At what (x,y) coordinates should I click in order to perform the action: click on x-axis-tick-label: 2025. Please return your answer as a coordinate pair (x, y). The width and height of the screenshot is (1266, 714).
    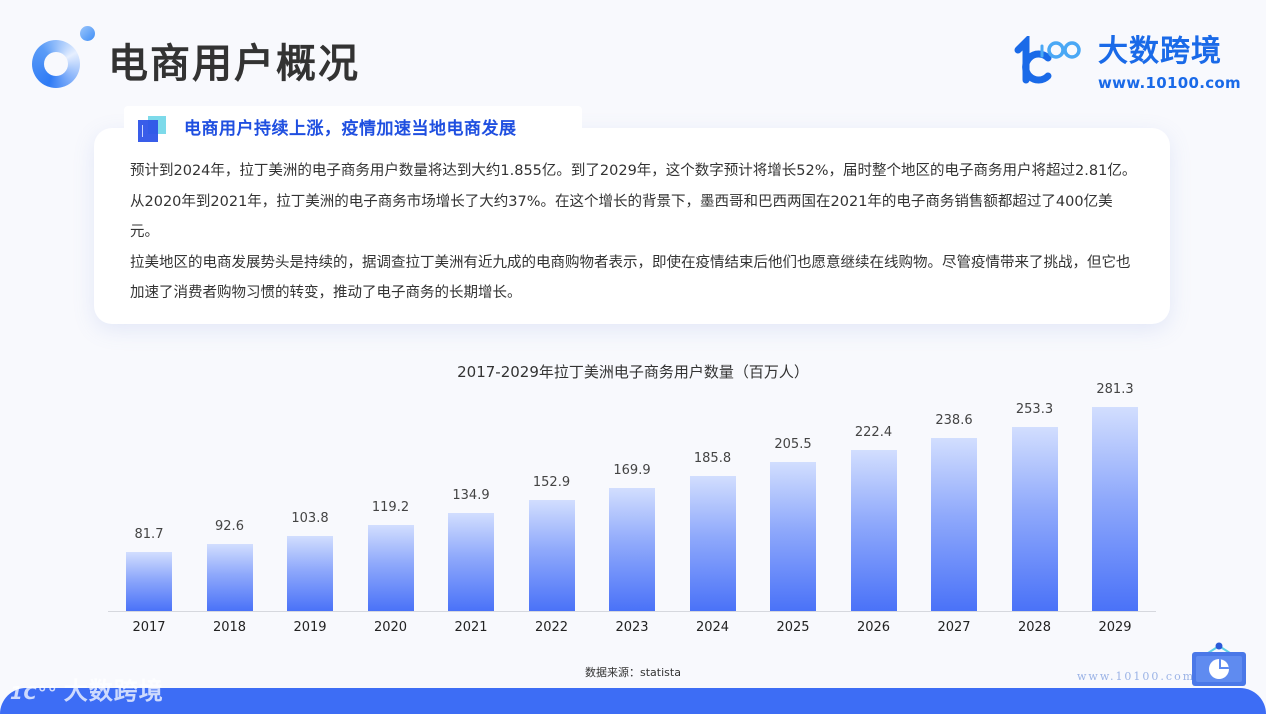
    Looking at the image, I should click on (793, 627).